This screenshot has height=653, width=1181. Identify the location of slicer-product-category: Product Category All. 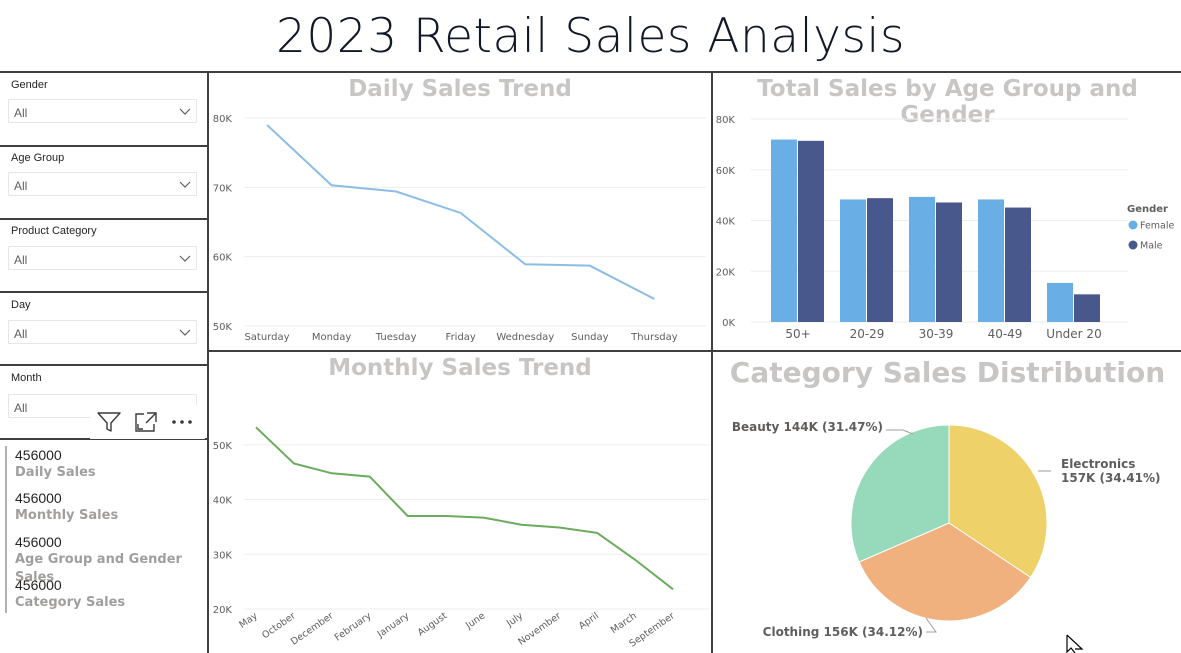
(103, 257).